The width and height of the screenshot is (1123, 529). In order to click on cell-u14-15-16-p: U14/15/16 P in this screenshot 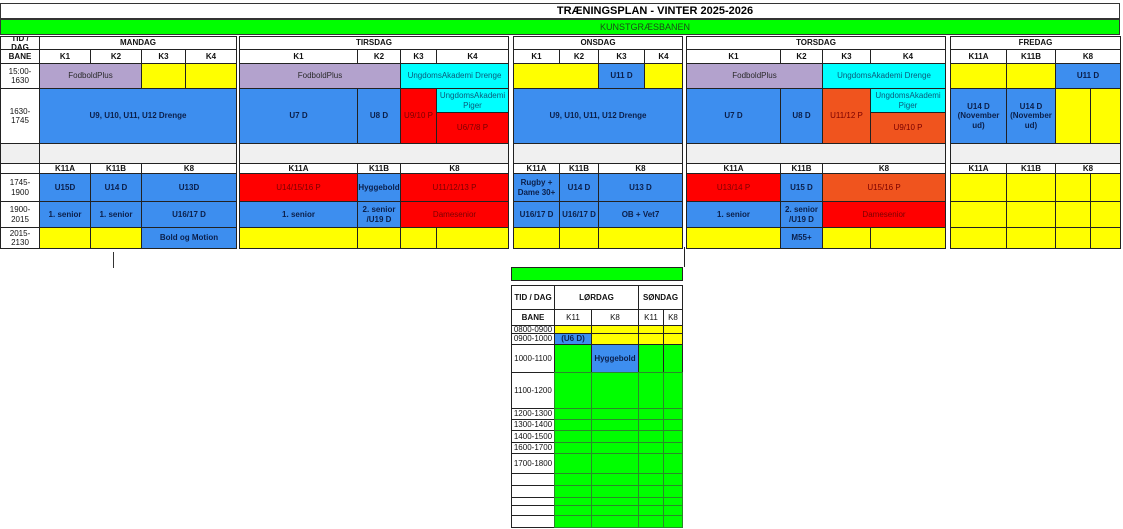, I will do `click(298, 187)`.